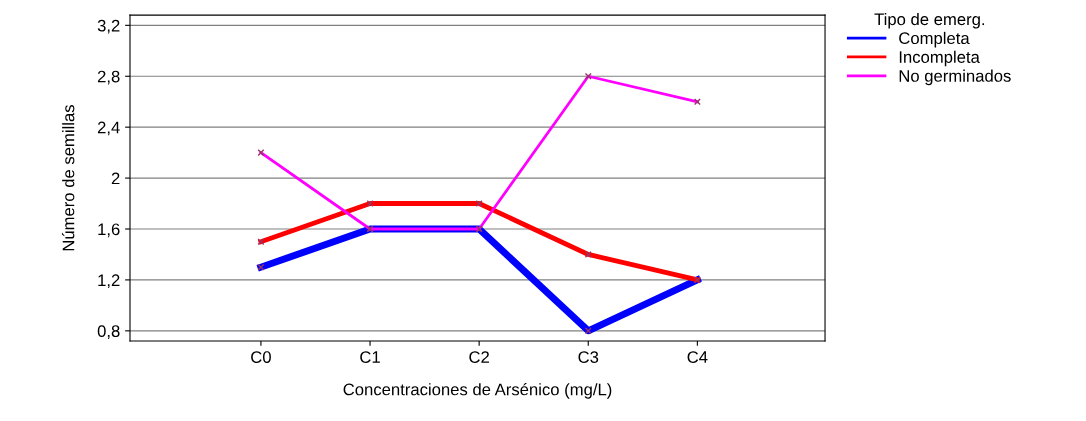 This screenshot has height=421, width=1086. Describe the element at coordinates (479, 357) in the screenshot. I see `x-tick-label: C2` at that location.